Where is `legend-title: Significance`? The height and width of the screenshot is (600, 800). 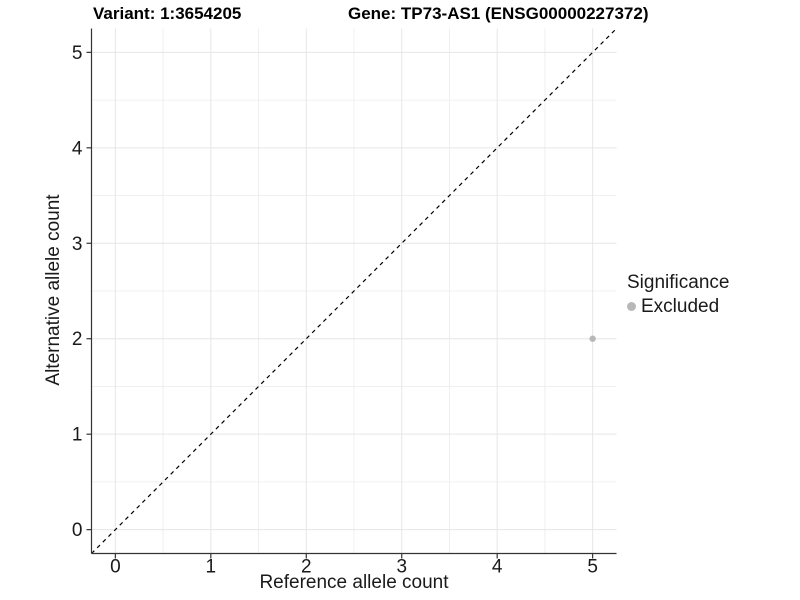 legend-title: Significance is located at coordinates (678, 282).